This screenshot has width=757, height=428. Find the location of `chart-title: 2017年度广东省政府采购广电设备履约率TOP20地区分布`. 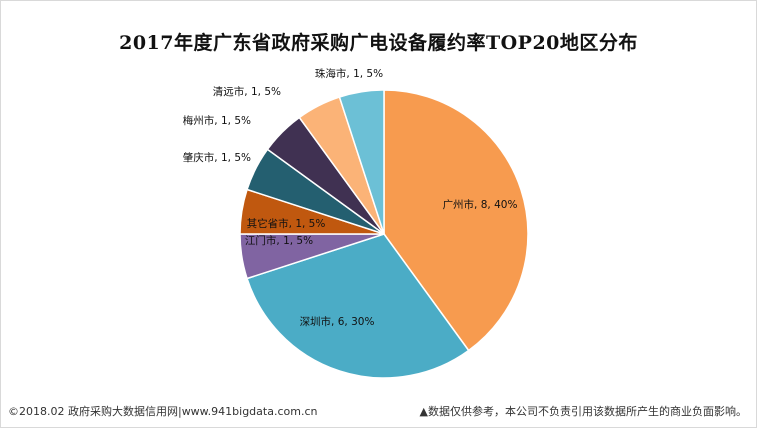

chart-title: 2017年度广东省政府采购广电设备履约率TOP20地区分布 is located at coordinates (378, 43).